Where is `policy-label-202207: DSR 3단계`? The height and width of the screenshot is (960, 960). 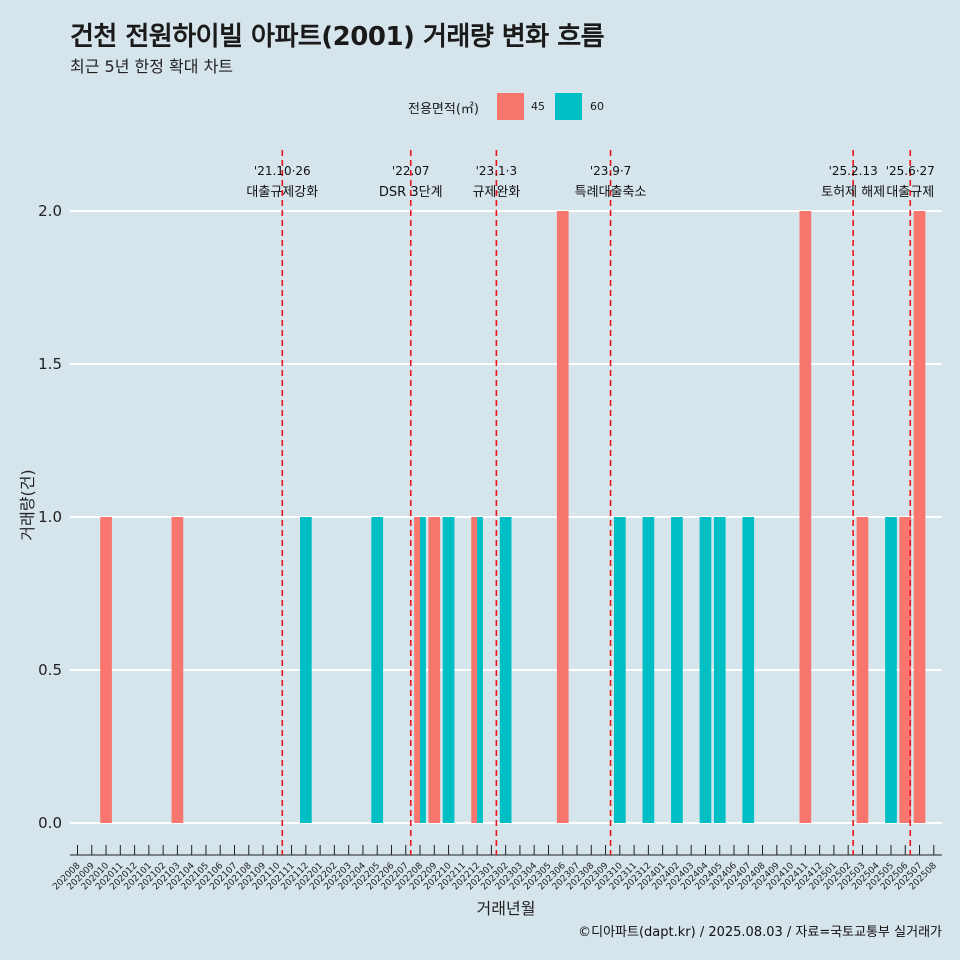
policy-label-202207: DSR 3단계 is located at coordinates (411, 192).